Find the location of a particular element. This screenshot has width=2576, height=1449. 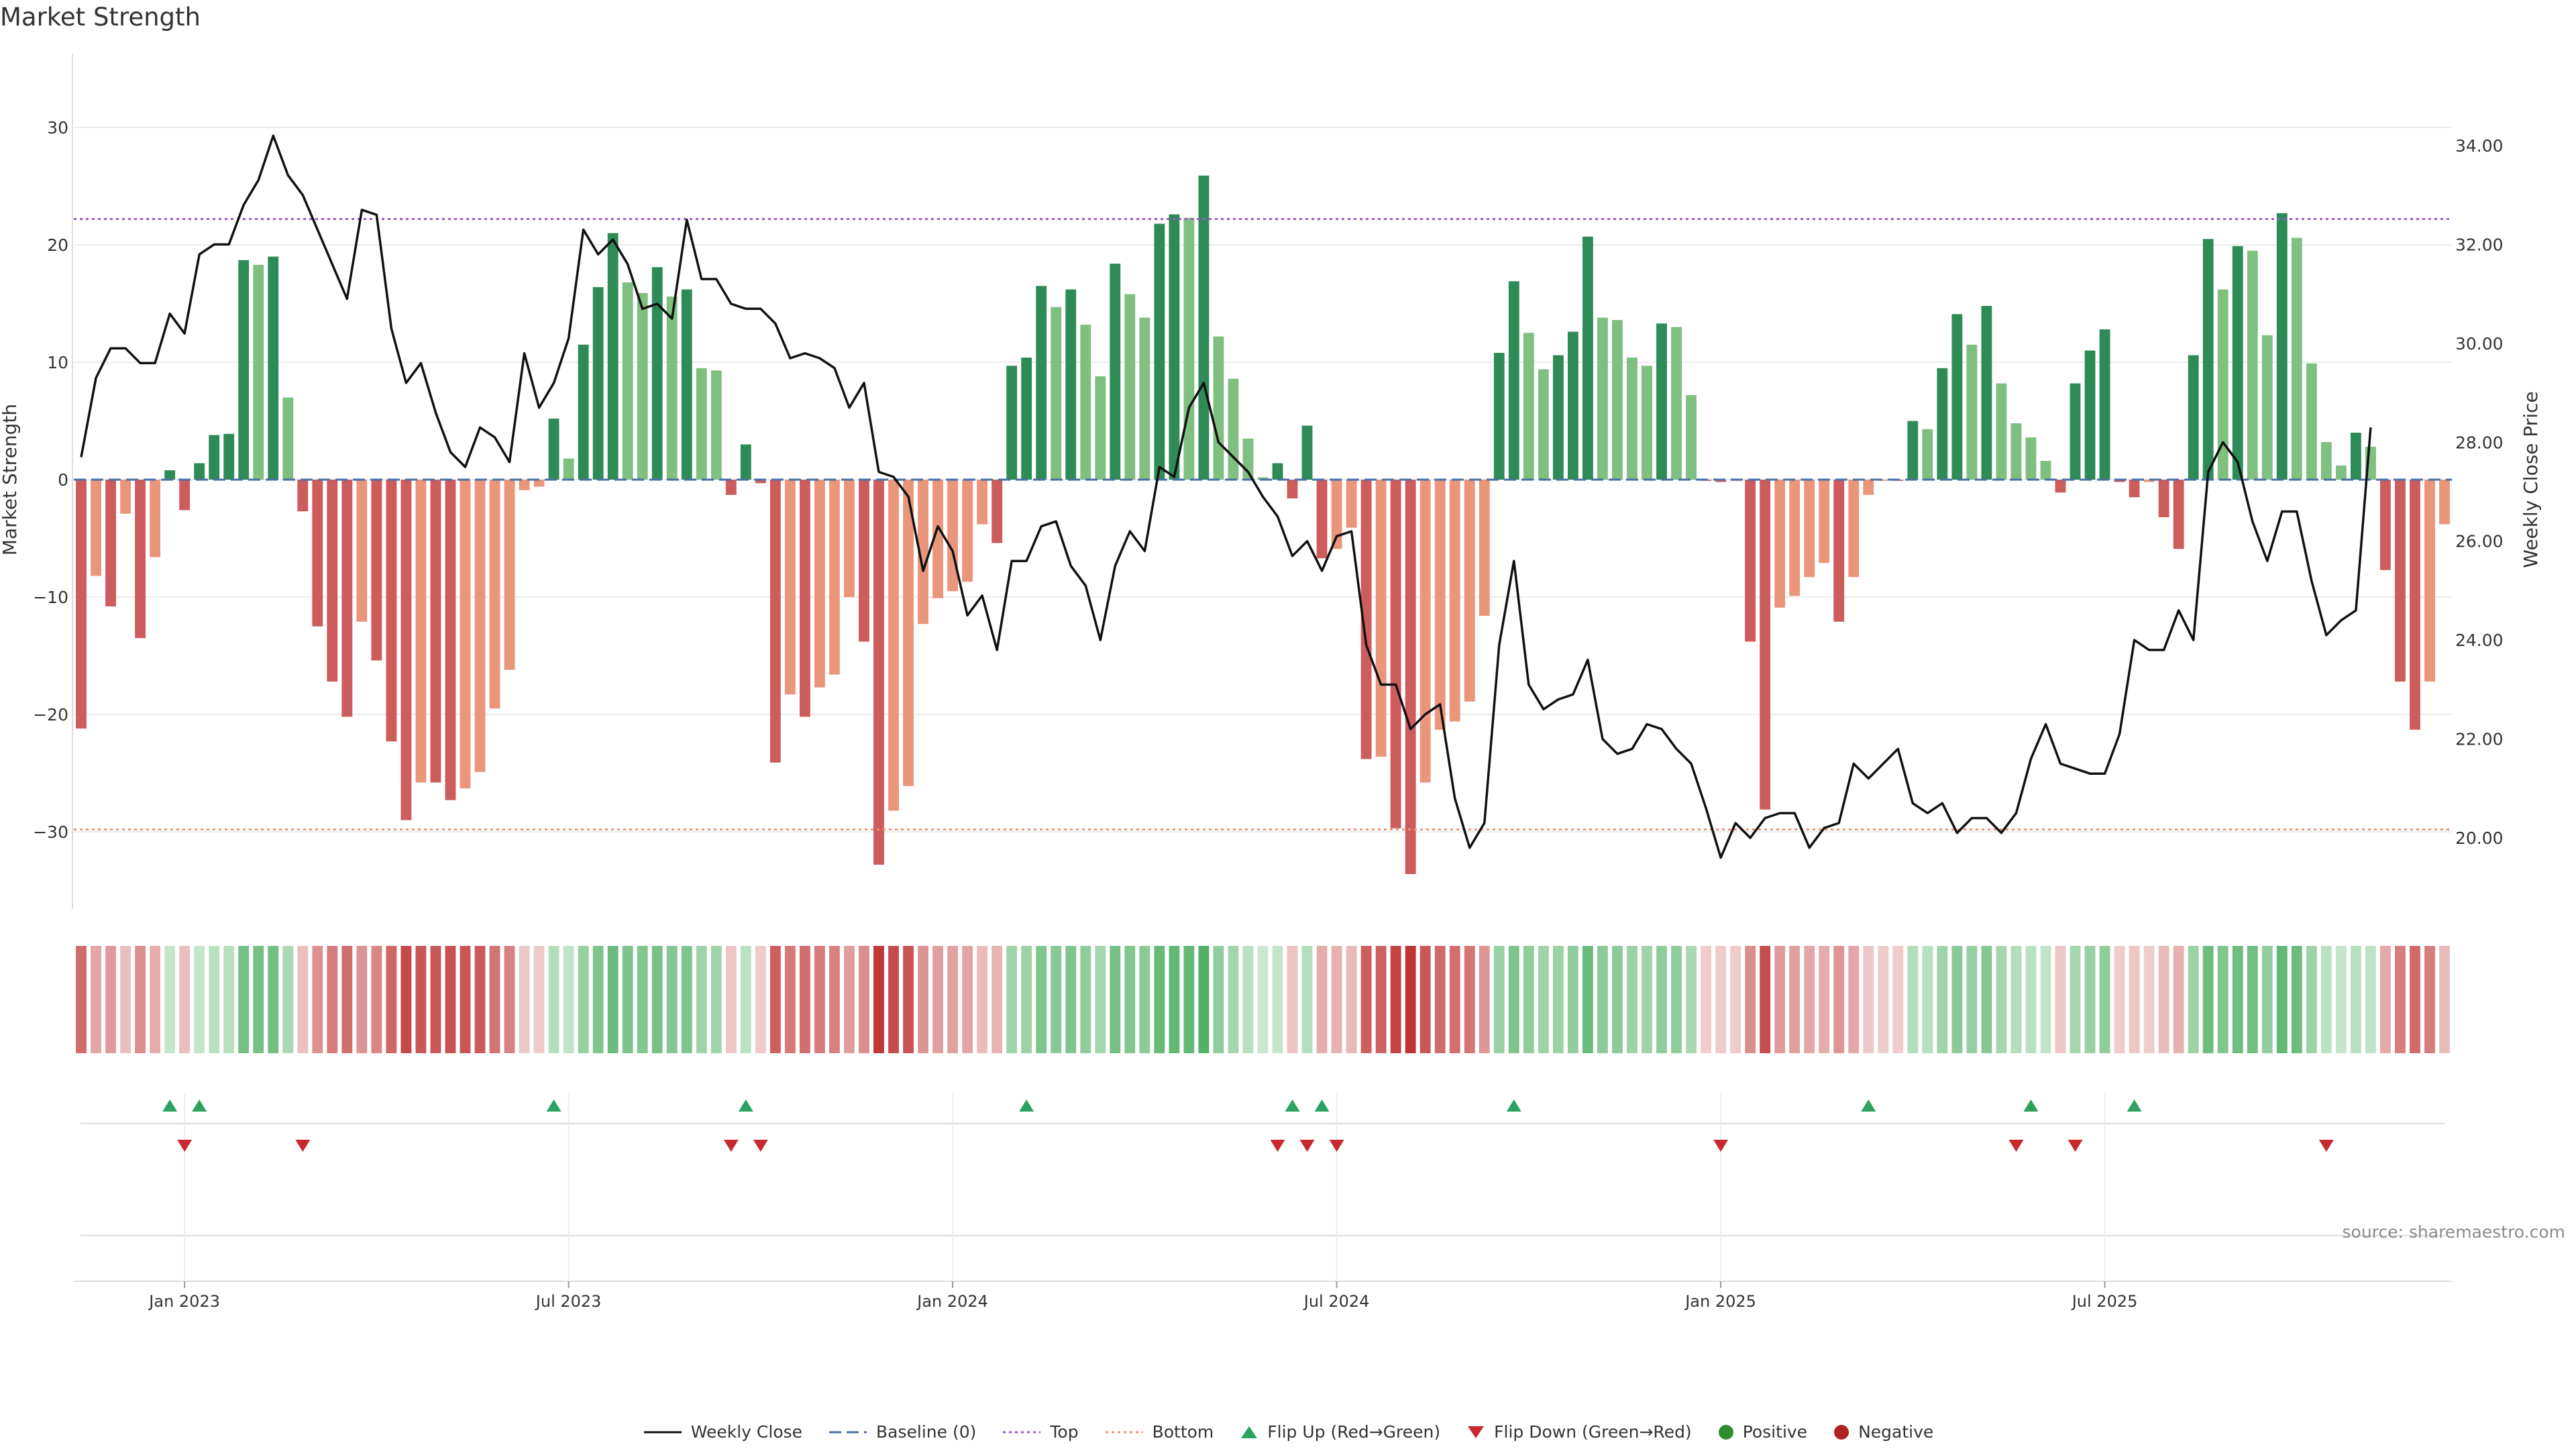

legend-label-positive: Positive is located at coordinates (1775, 1432).